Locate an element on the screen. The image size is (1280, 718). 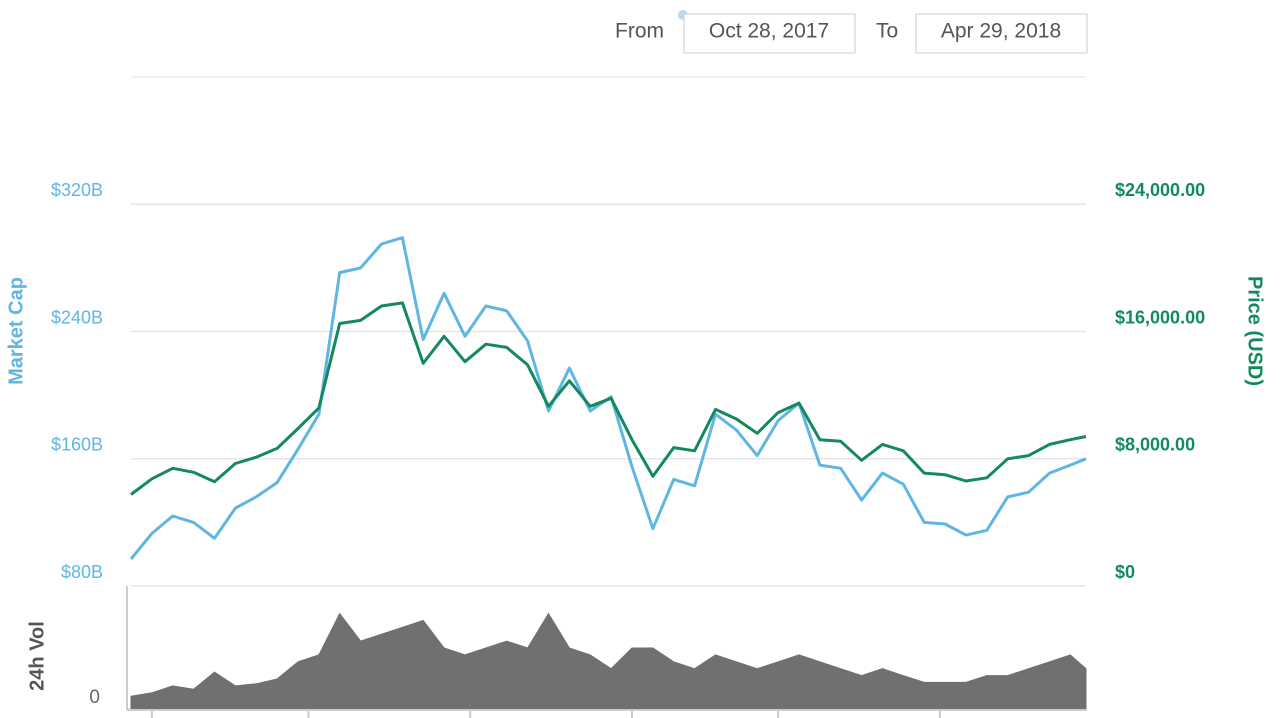
y-tick-label: $320B is located at coordinates (77, 190).